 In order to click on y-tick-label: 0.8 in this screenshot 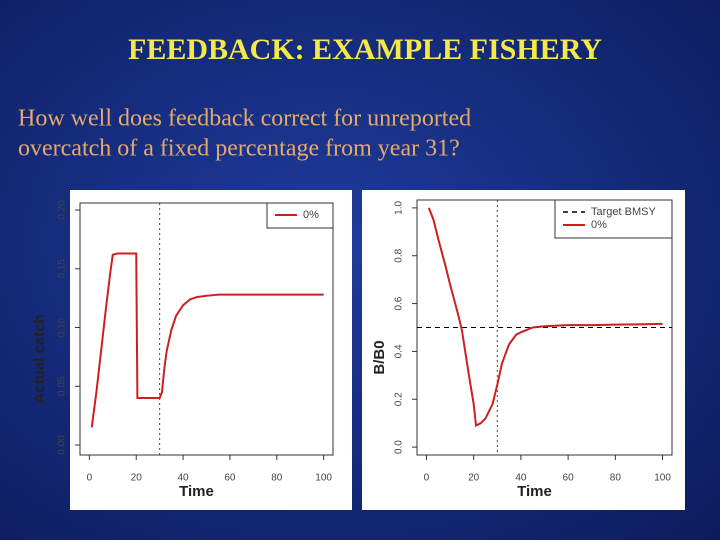, I will do `click(399, 255)`.